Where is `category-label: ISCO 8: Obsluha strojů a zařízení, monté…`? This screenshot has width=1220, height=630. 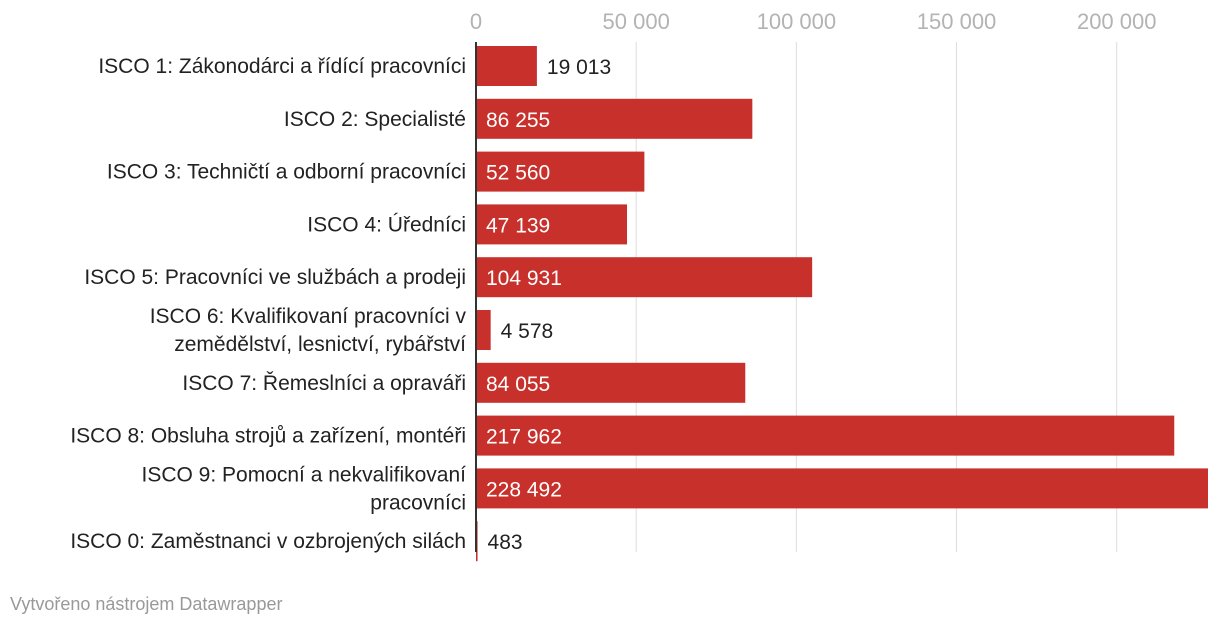 category-label: ISCO 8: Obsluha strojů a zařízení, monté… is located at coordinates (268, 436).